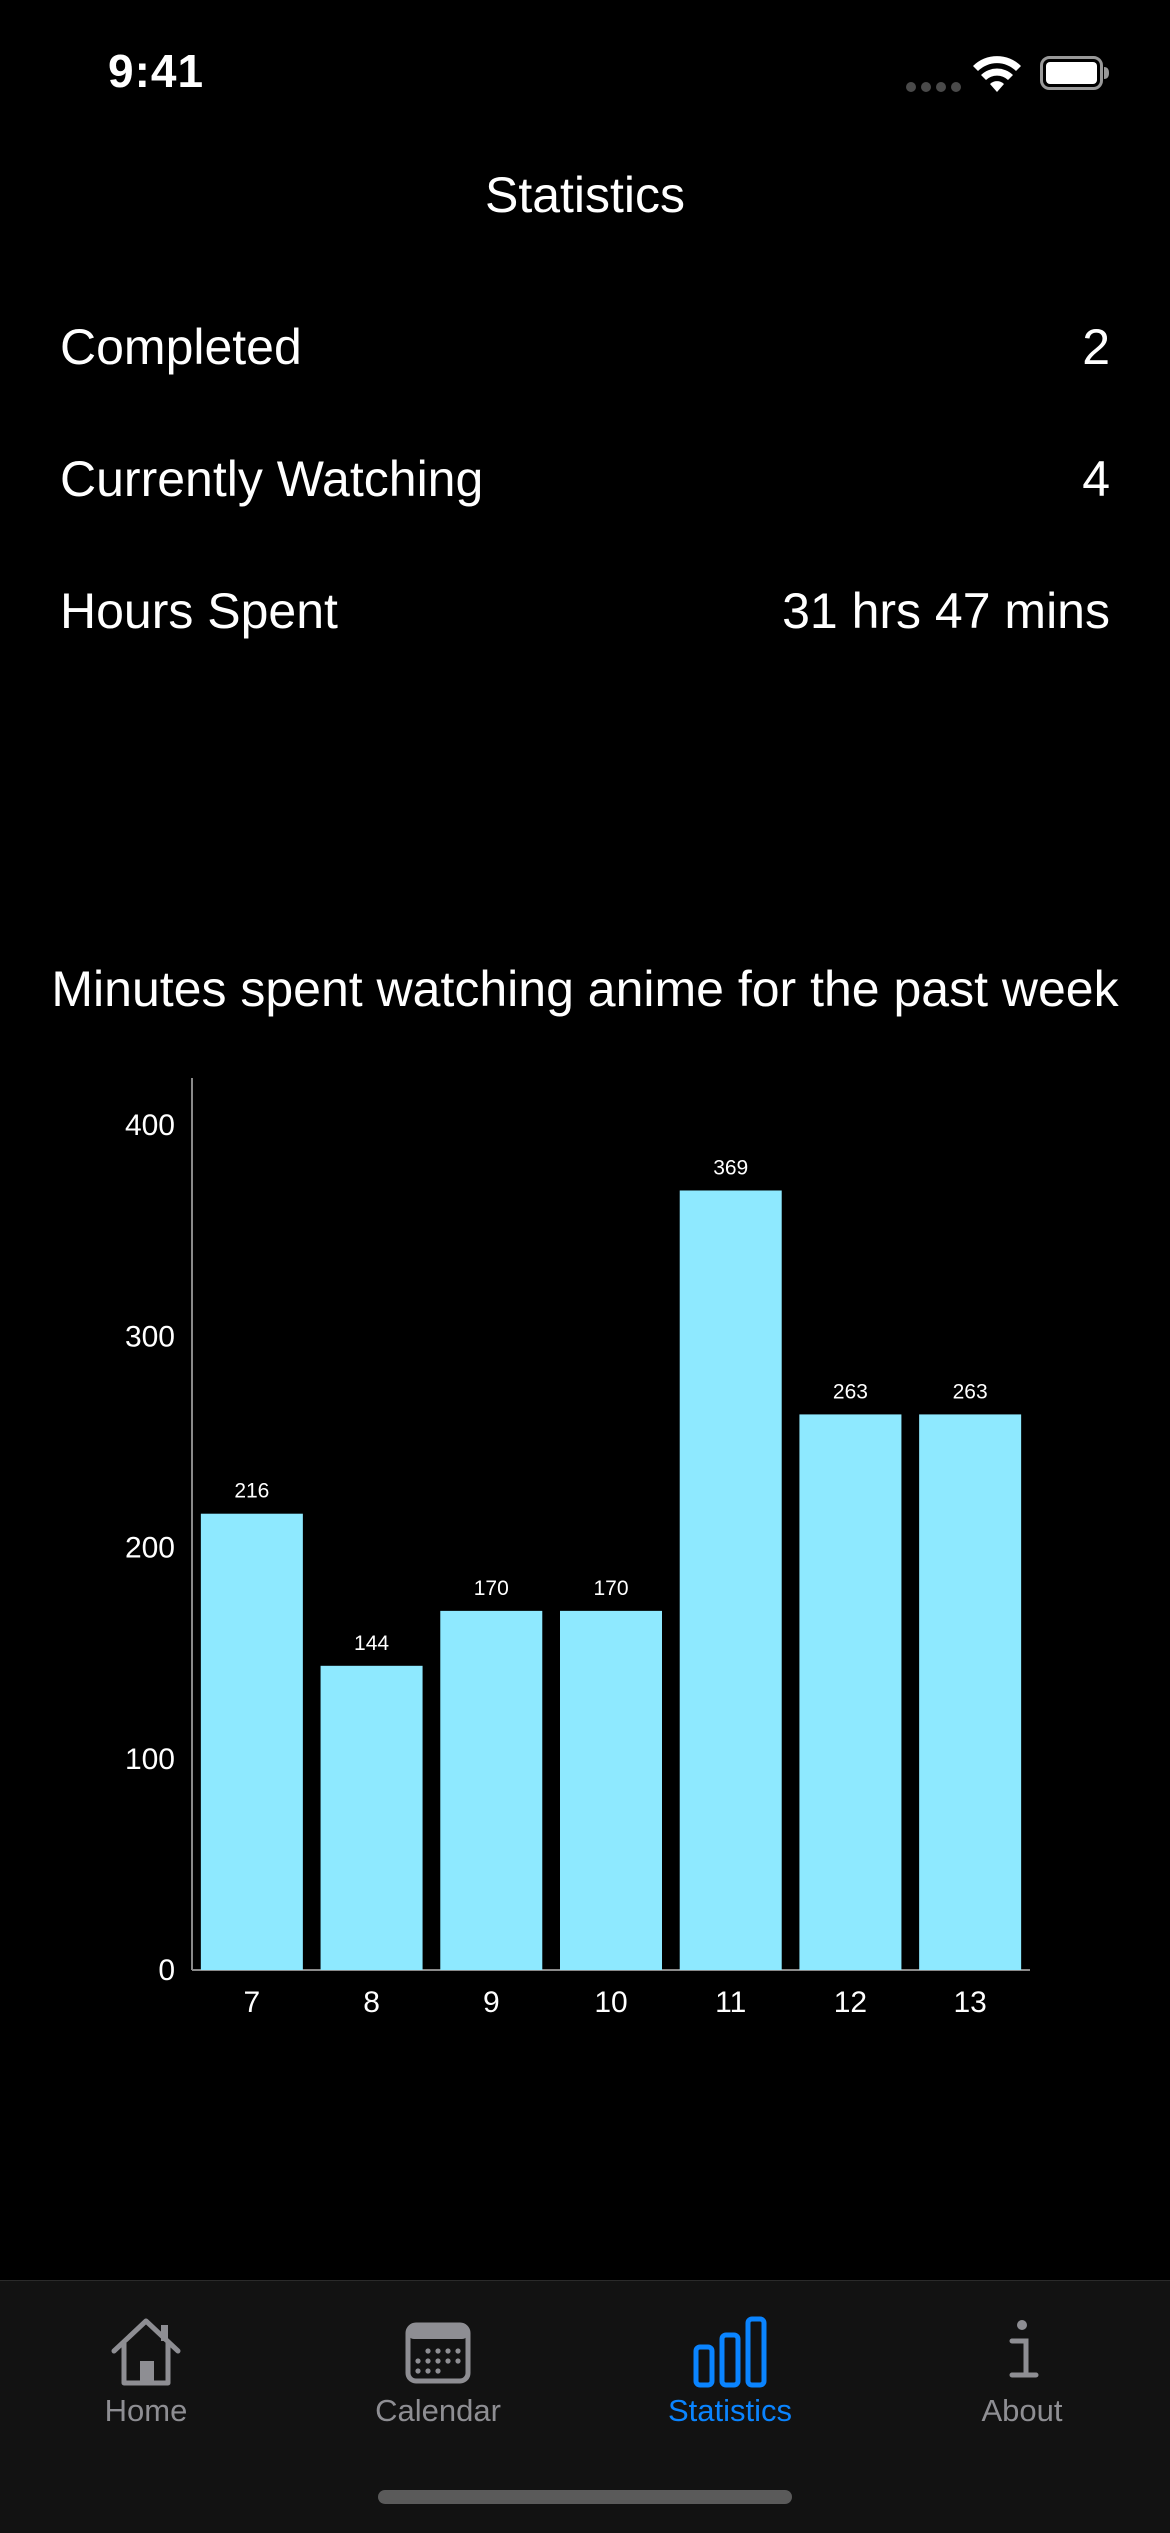 This screenshot has height=2533, width=1170. I want to click on house-icon, so click(146, 2352).